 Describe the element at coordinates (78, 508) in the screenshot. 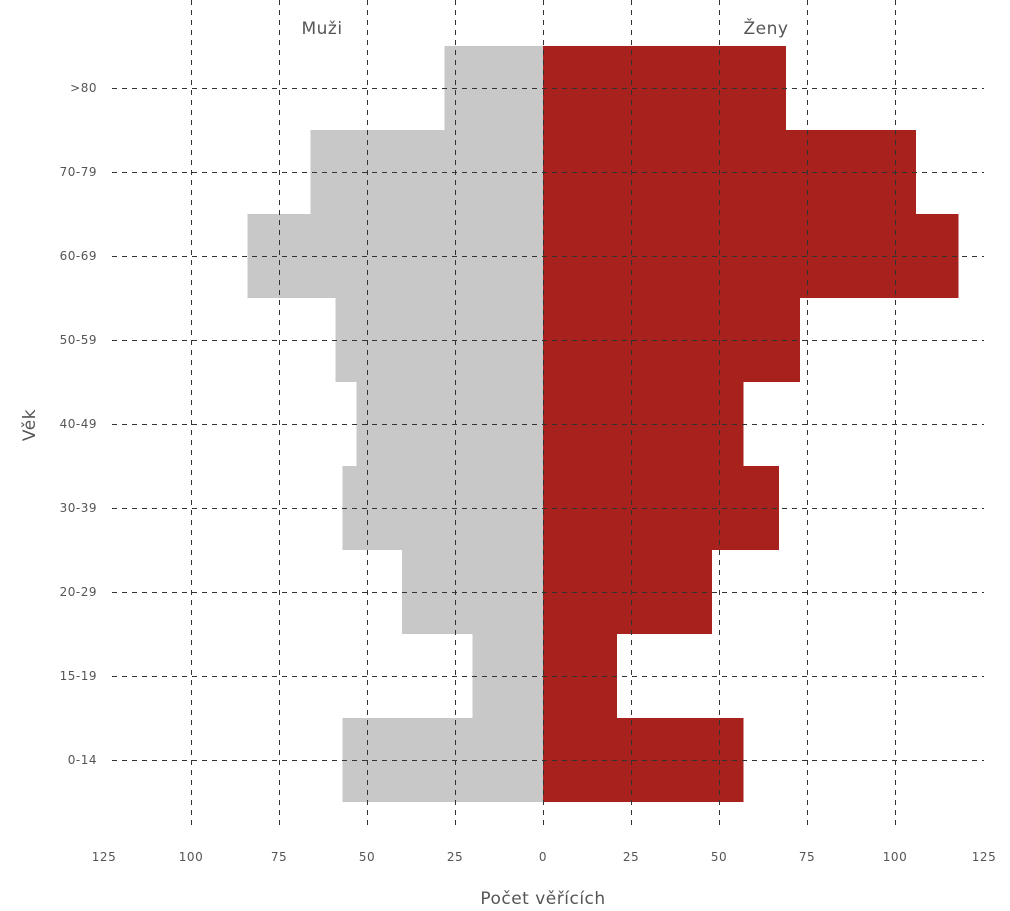

I see `y-tick-label-5: 30-39` at that location.